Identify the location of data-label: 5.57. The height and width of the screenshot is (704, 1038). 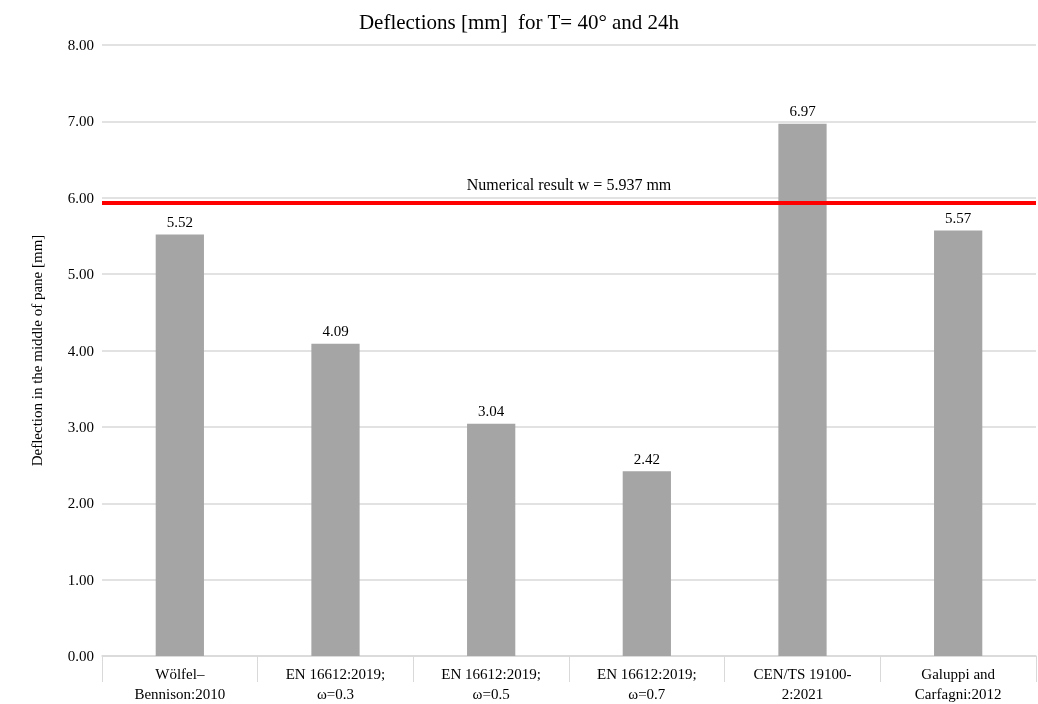
(958, 218).